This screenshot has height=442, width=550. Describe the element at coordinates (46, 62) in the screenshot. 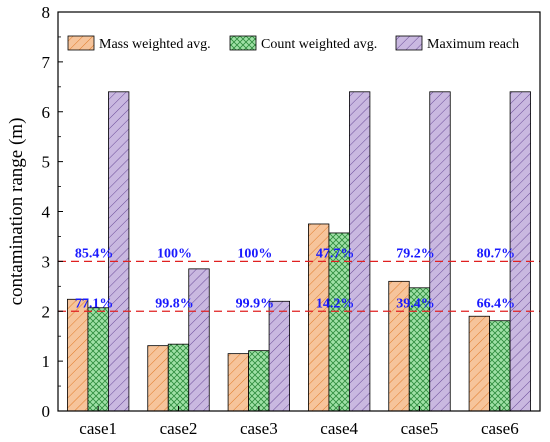

I see `y-tick-label-7: 7` at that location.